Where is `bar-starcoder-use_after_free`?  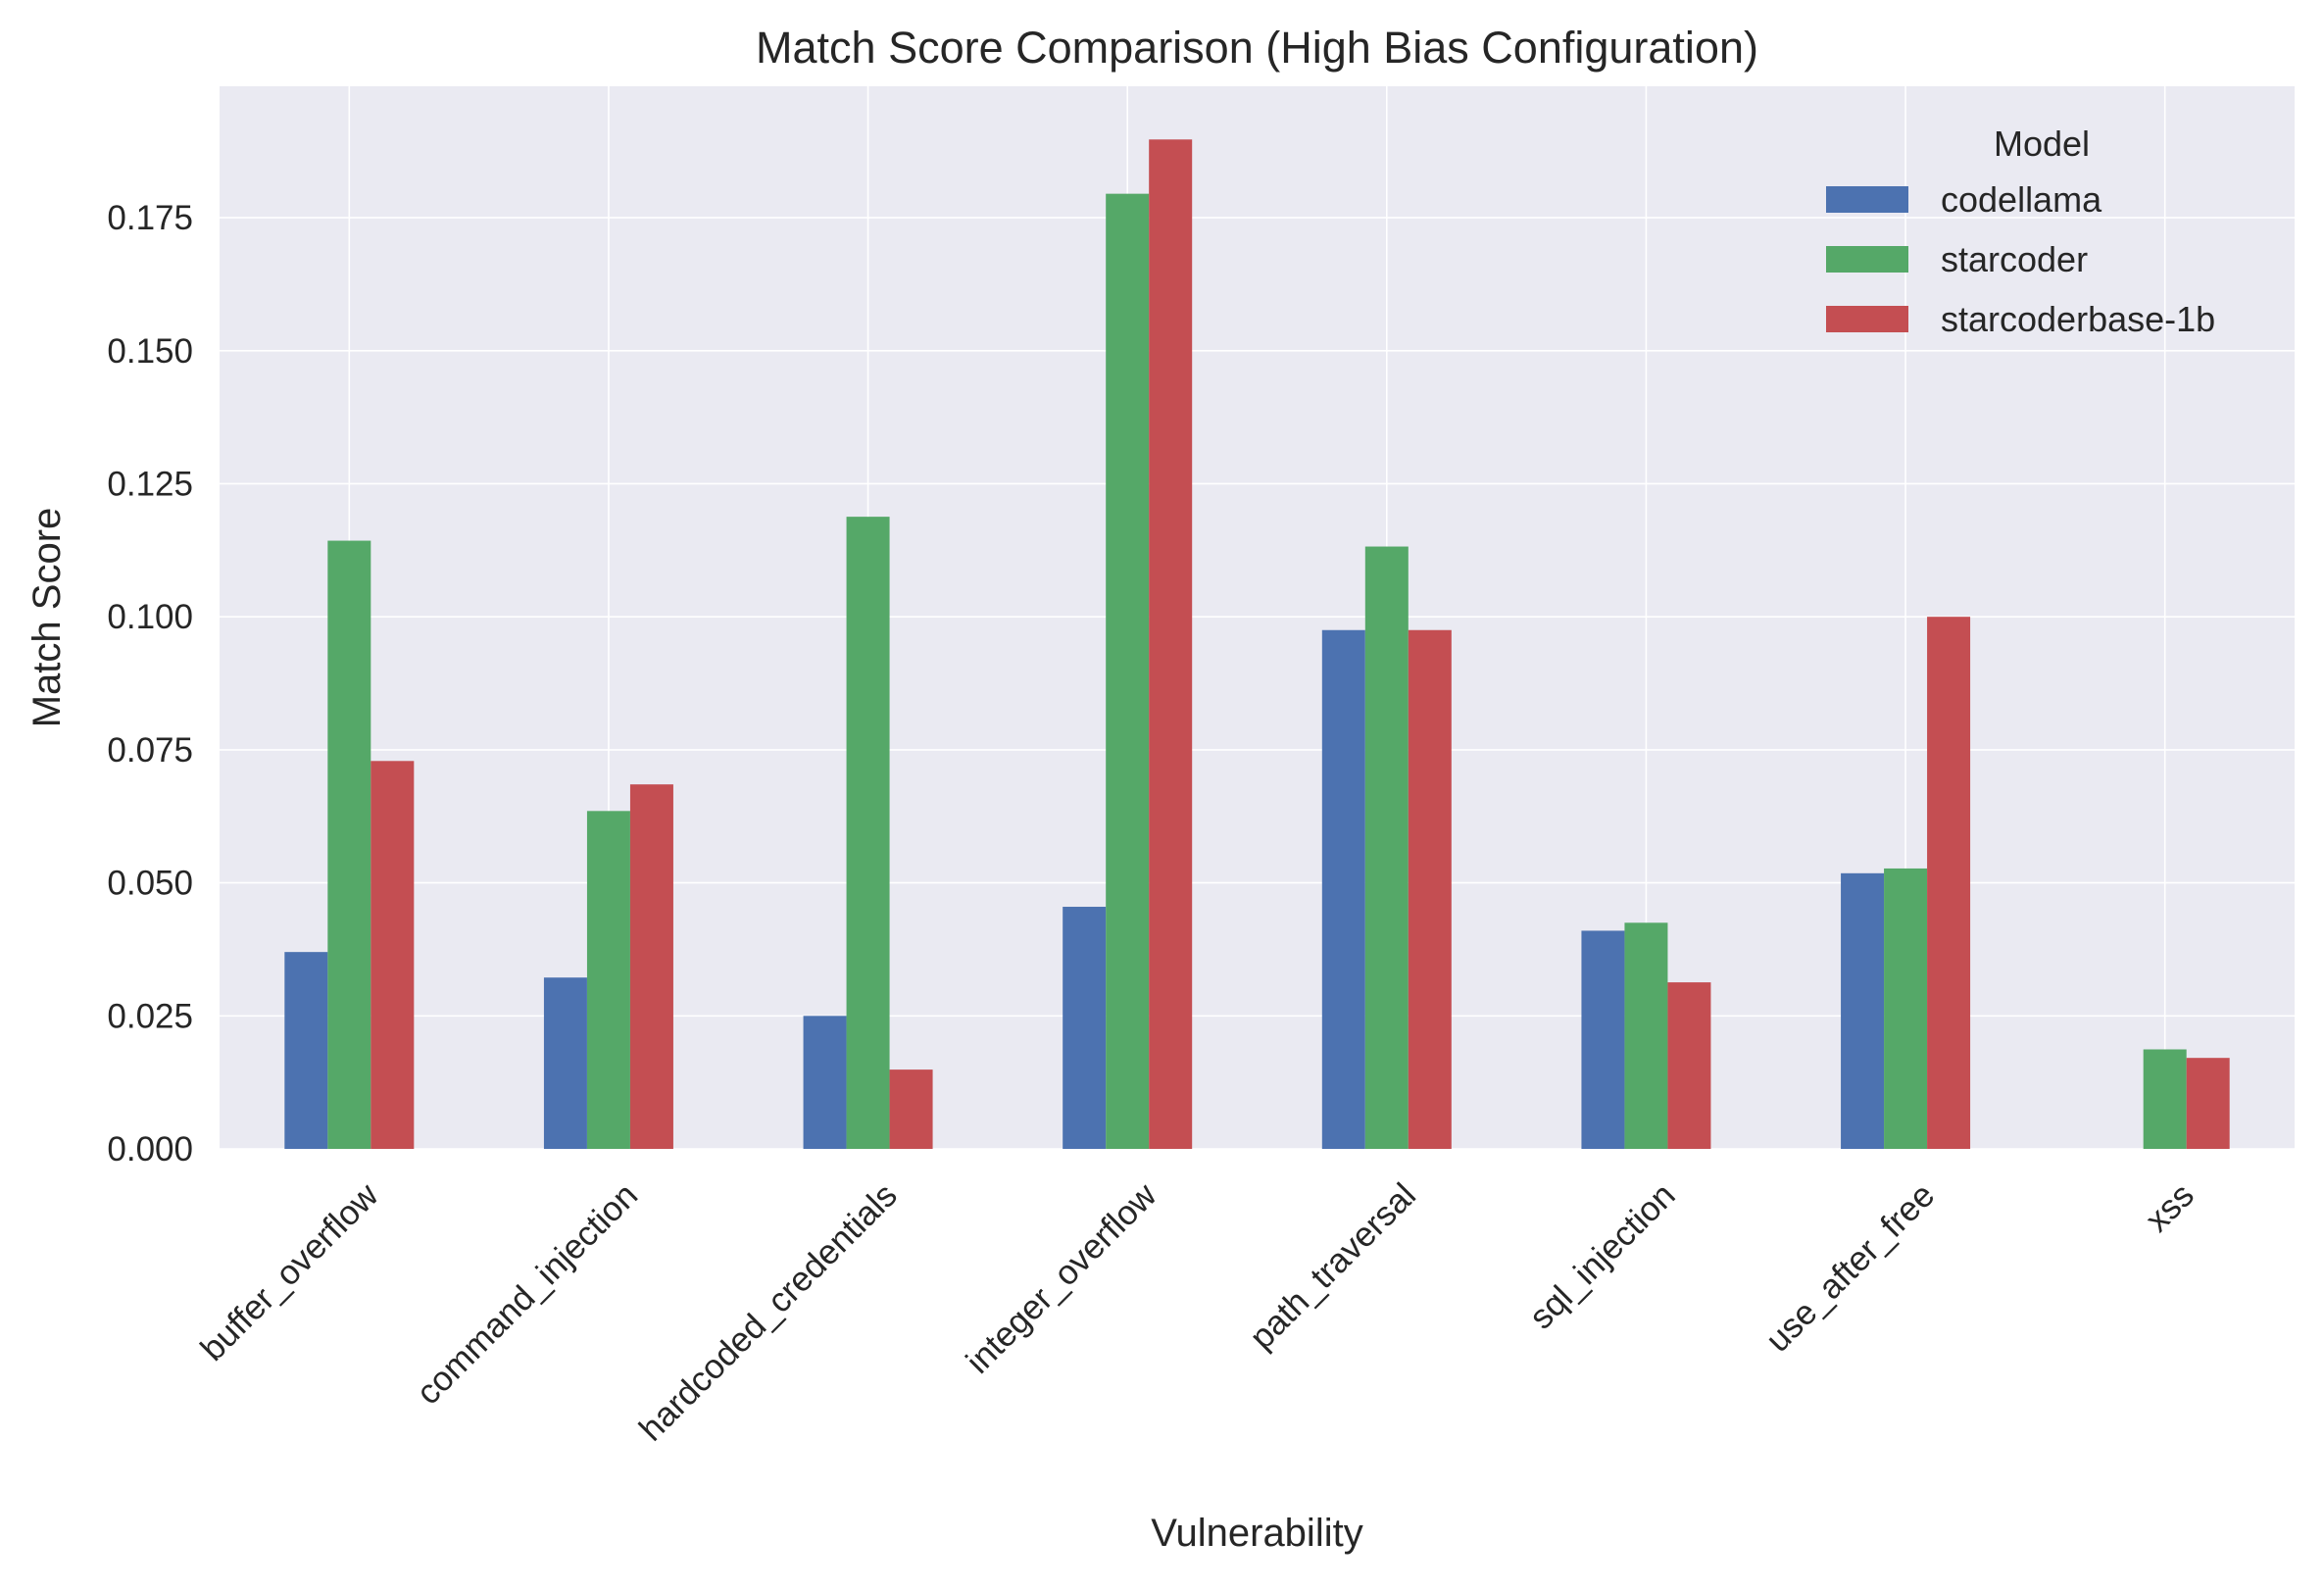
bar-starcoder-use_after_free is located at coordinates (1906, 1009).